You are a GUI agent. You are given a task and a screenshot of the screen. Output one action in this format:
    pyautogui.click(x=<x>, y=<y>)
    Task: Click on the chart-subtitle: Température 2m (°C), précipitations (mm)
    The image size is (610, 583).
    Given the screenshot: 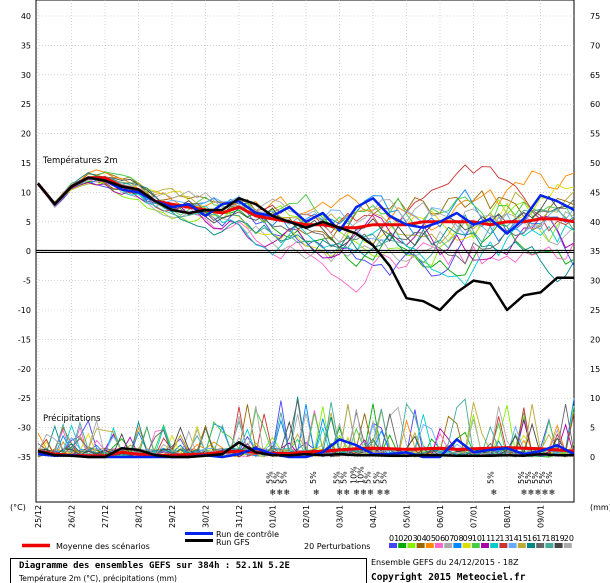 What is the action you would take?
    pyautogui.click(x=98, y=578)
    